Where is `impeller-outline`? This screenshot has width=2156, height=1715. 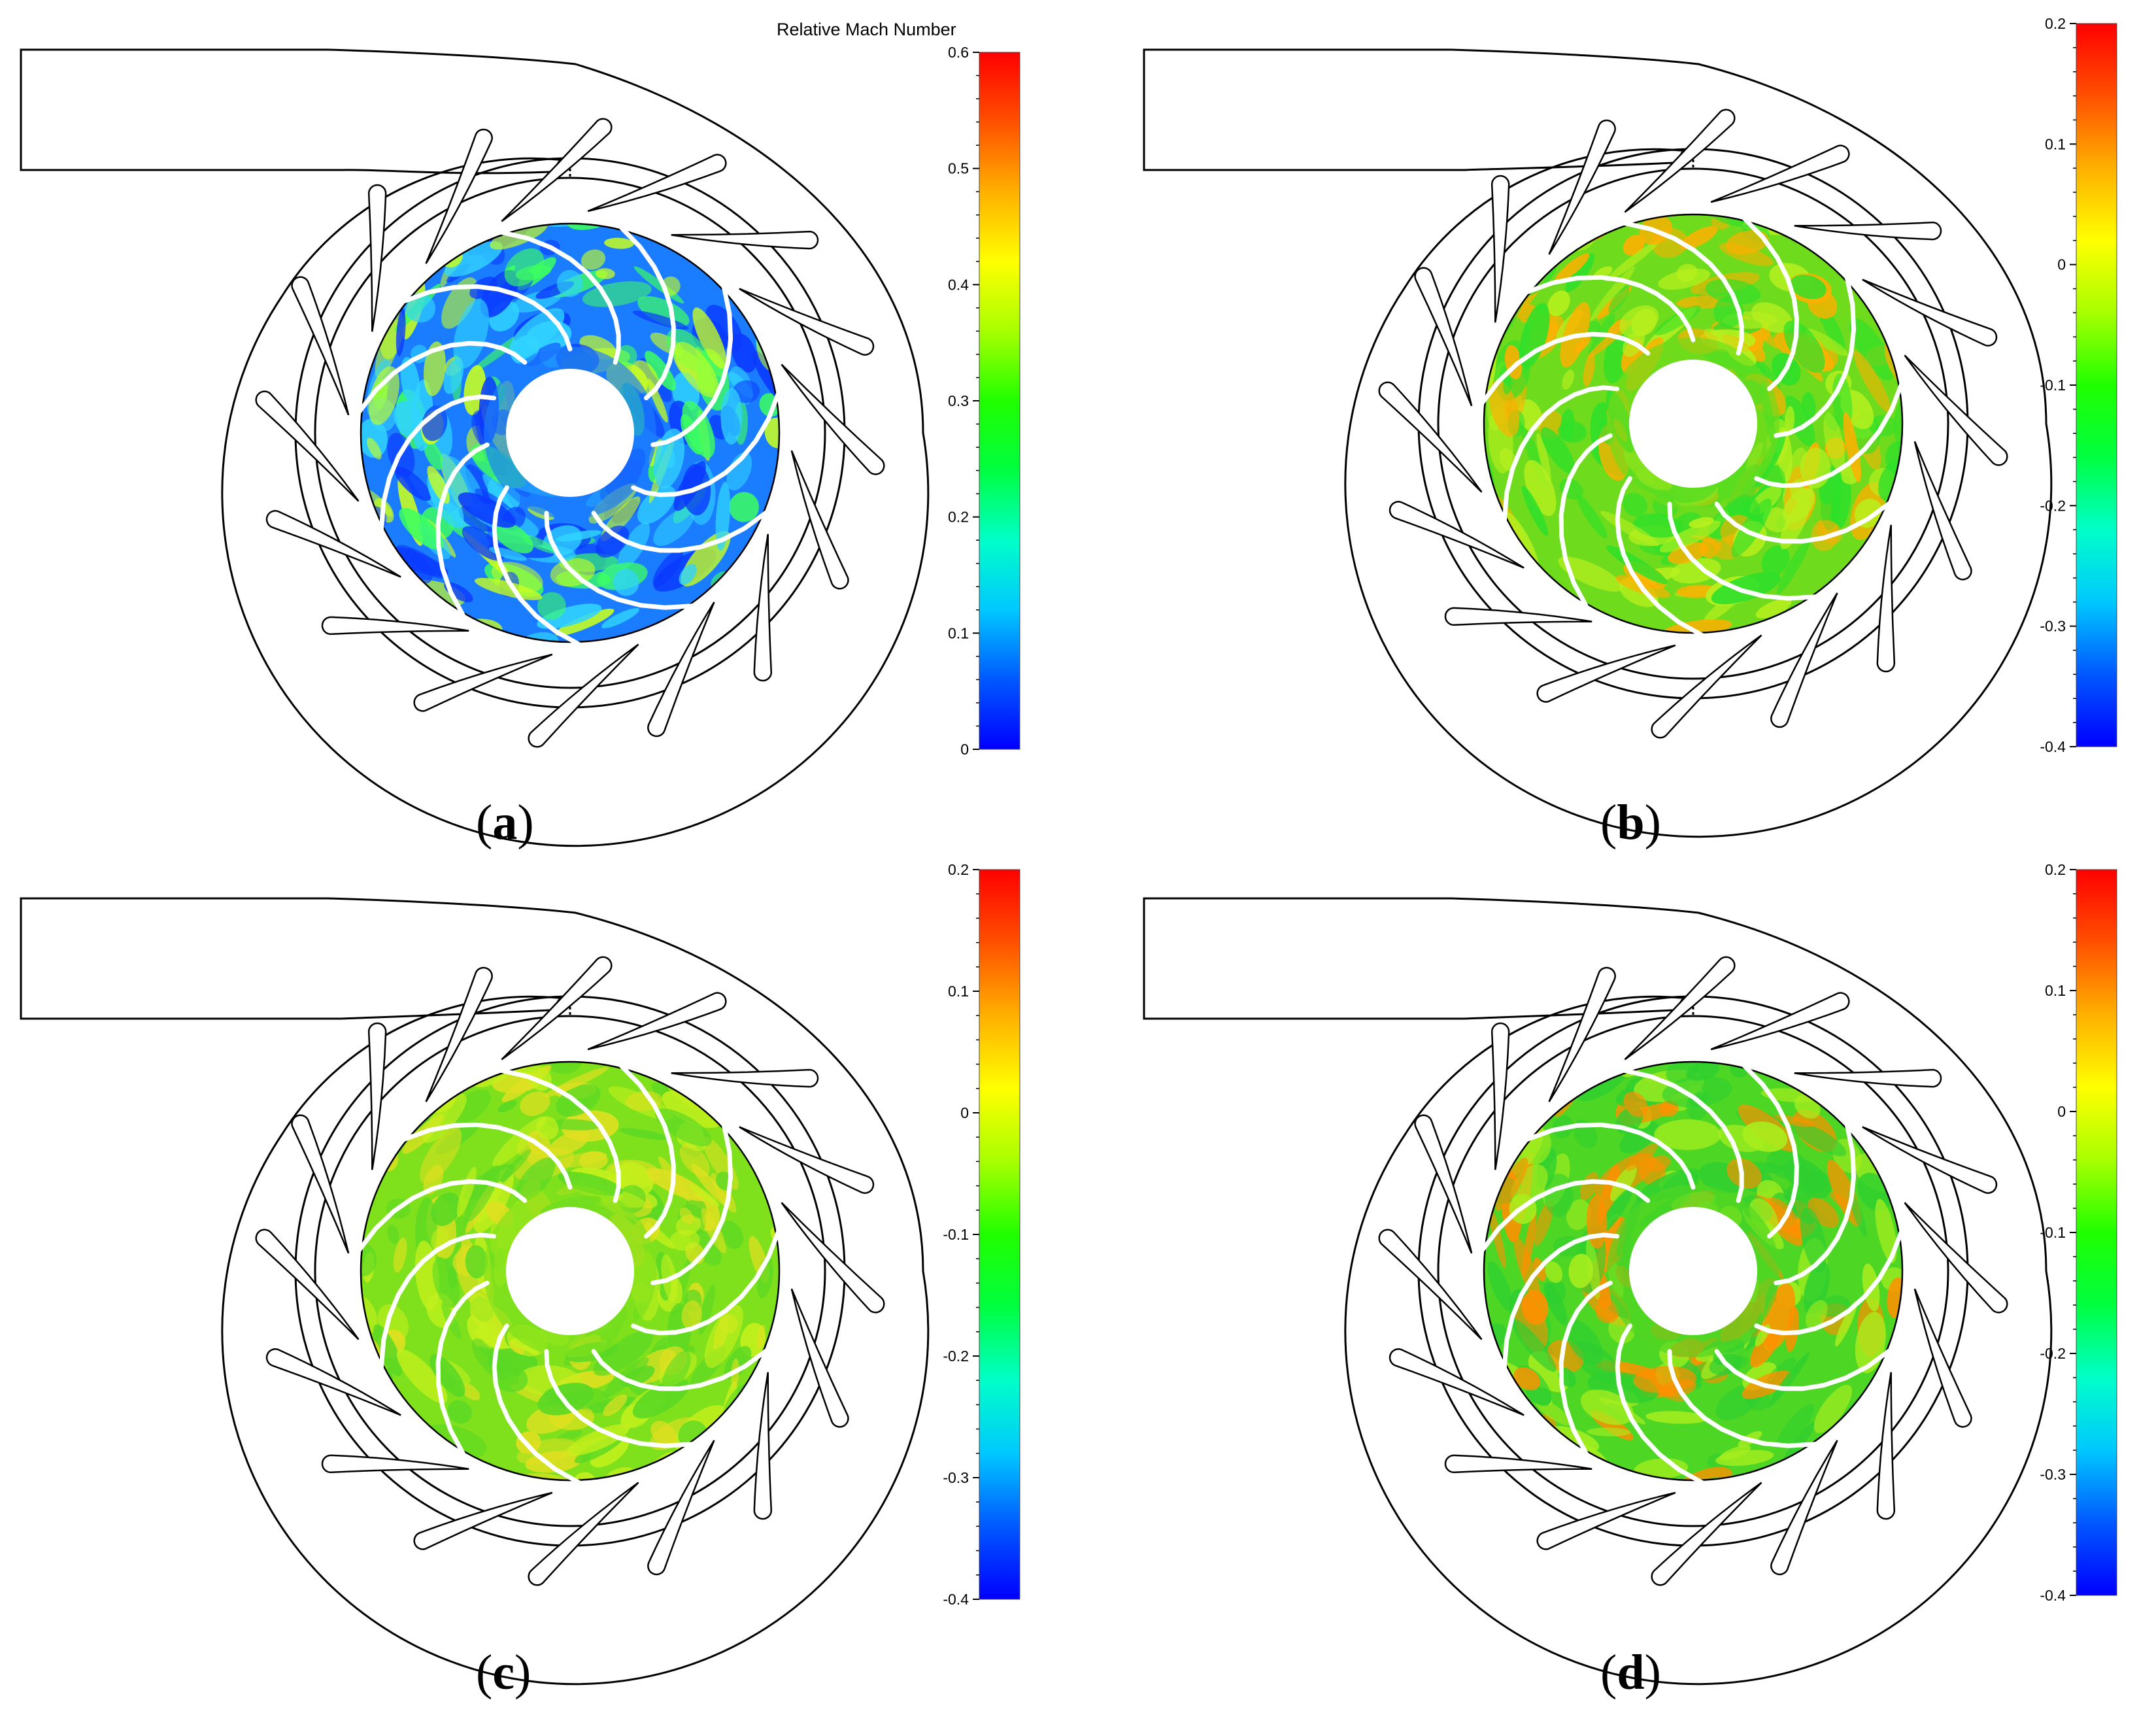 impeller-outline is located at coordinates (570, 432).